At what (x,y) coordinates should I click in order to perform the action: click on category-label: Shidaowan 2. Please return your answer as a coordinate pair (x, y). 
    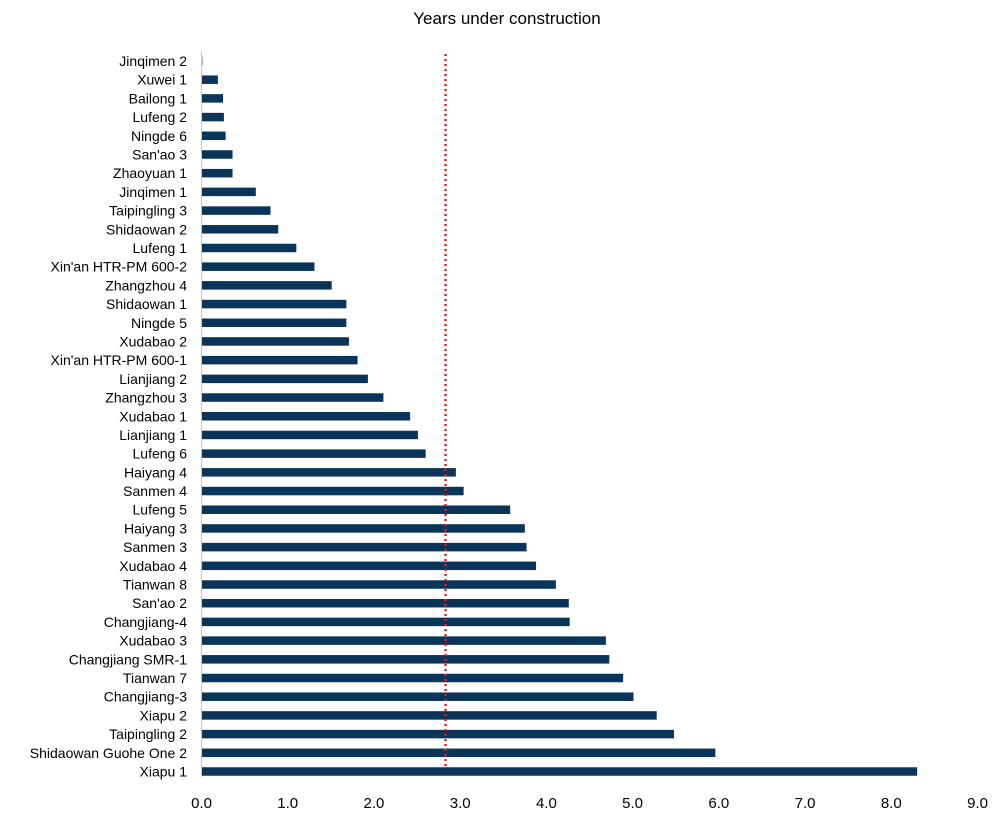
    Looking at the image, I should click on (146, 229).